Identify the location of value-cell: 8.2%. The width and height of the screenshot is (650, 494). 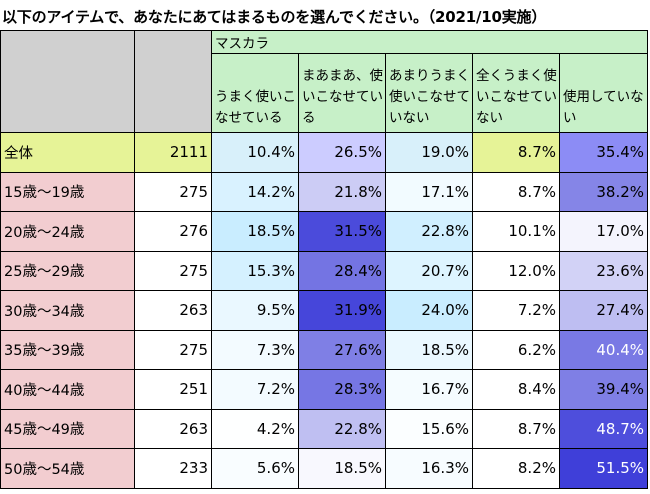
(516, 468).